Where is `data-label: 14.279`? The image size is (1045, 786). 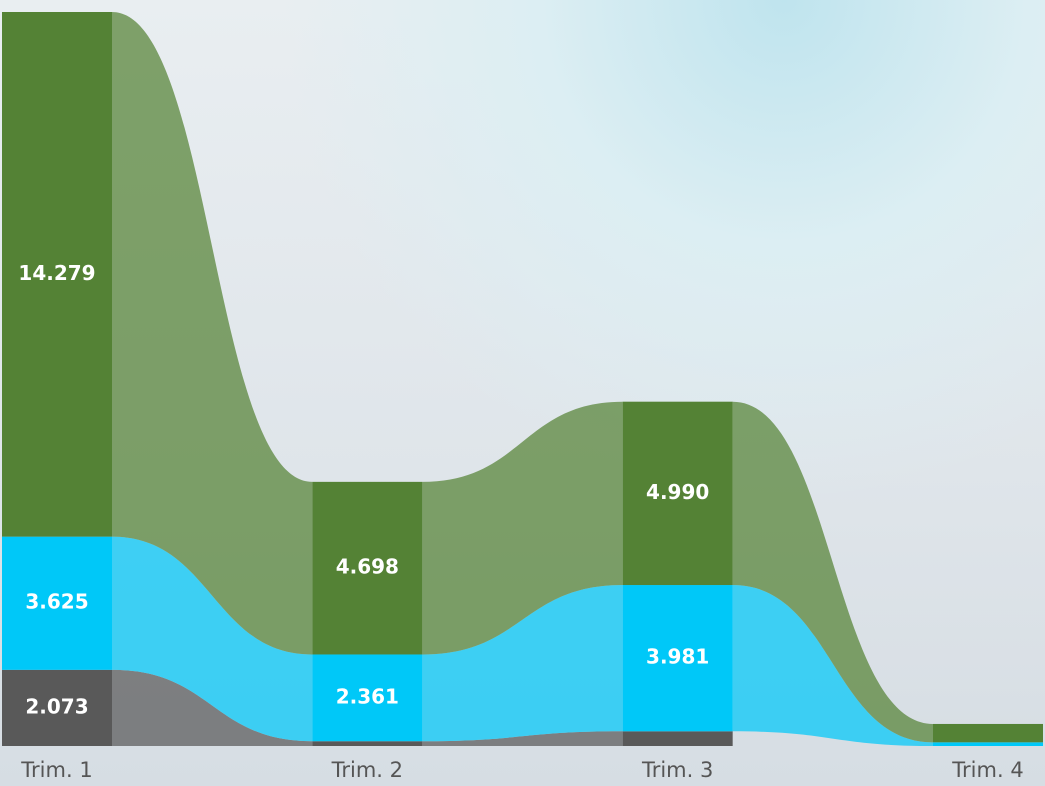
data-label: 14.279 is located at coordinates (56, 273).